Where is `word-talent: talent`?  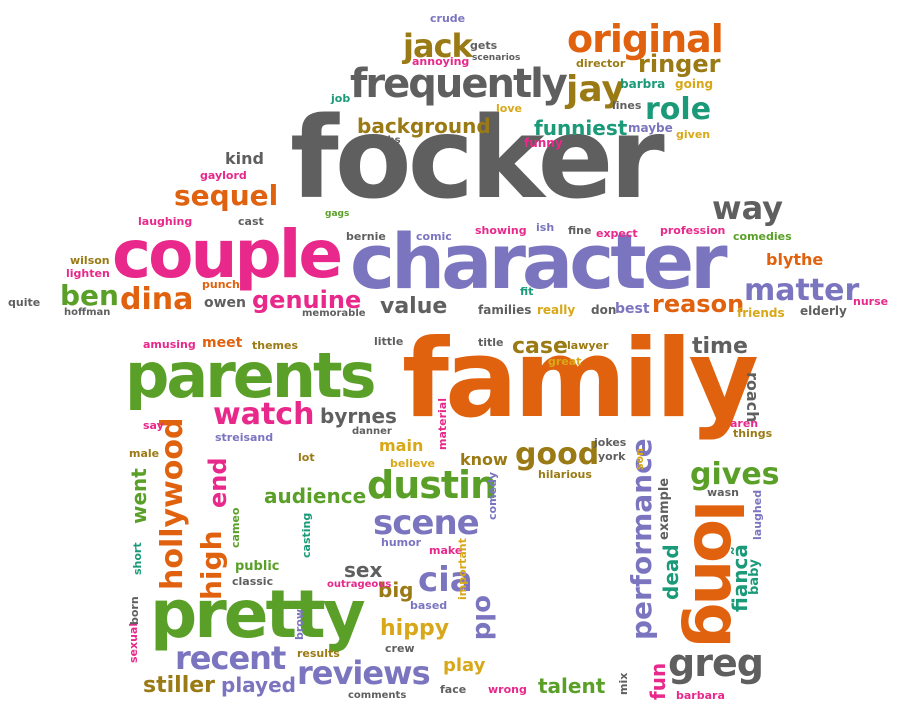
word-talent: talent is located at coordinates (572, 686).